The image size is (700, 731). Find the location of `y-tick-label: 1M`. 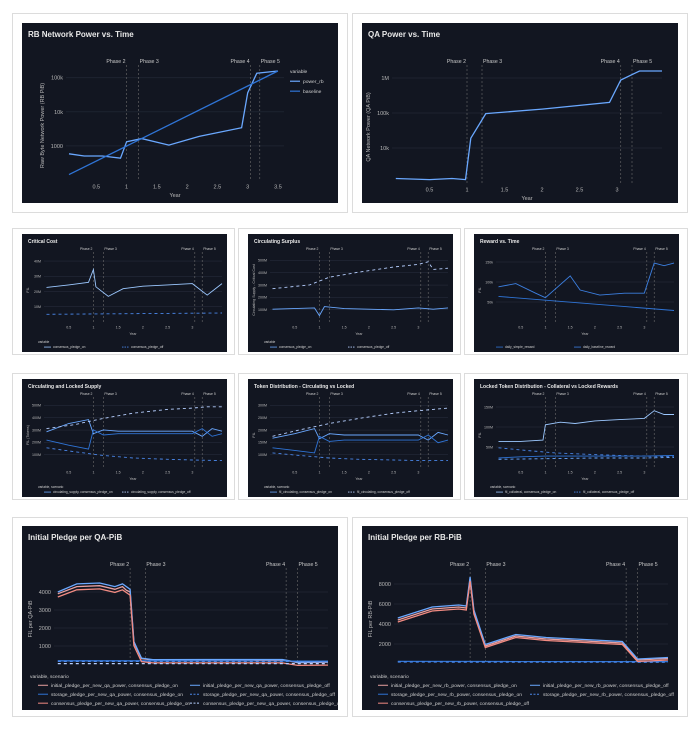

y-tick-label: 1M is located at coordinates (385, 79).